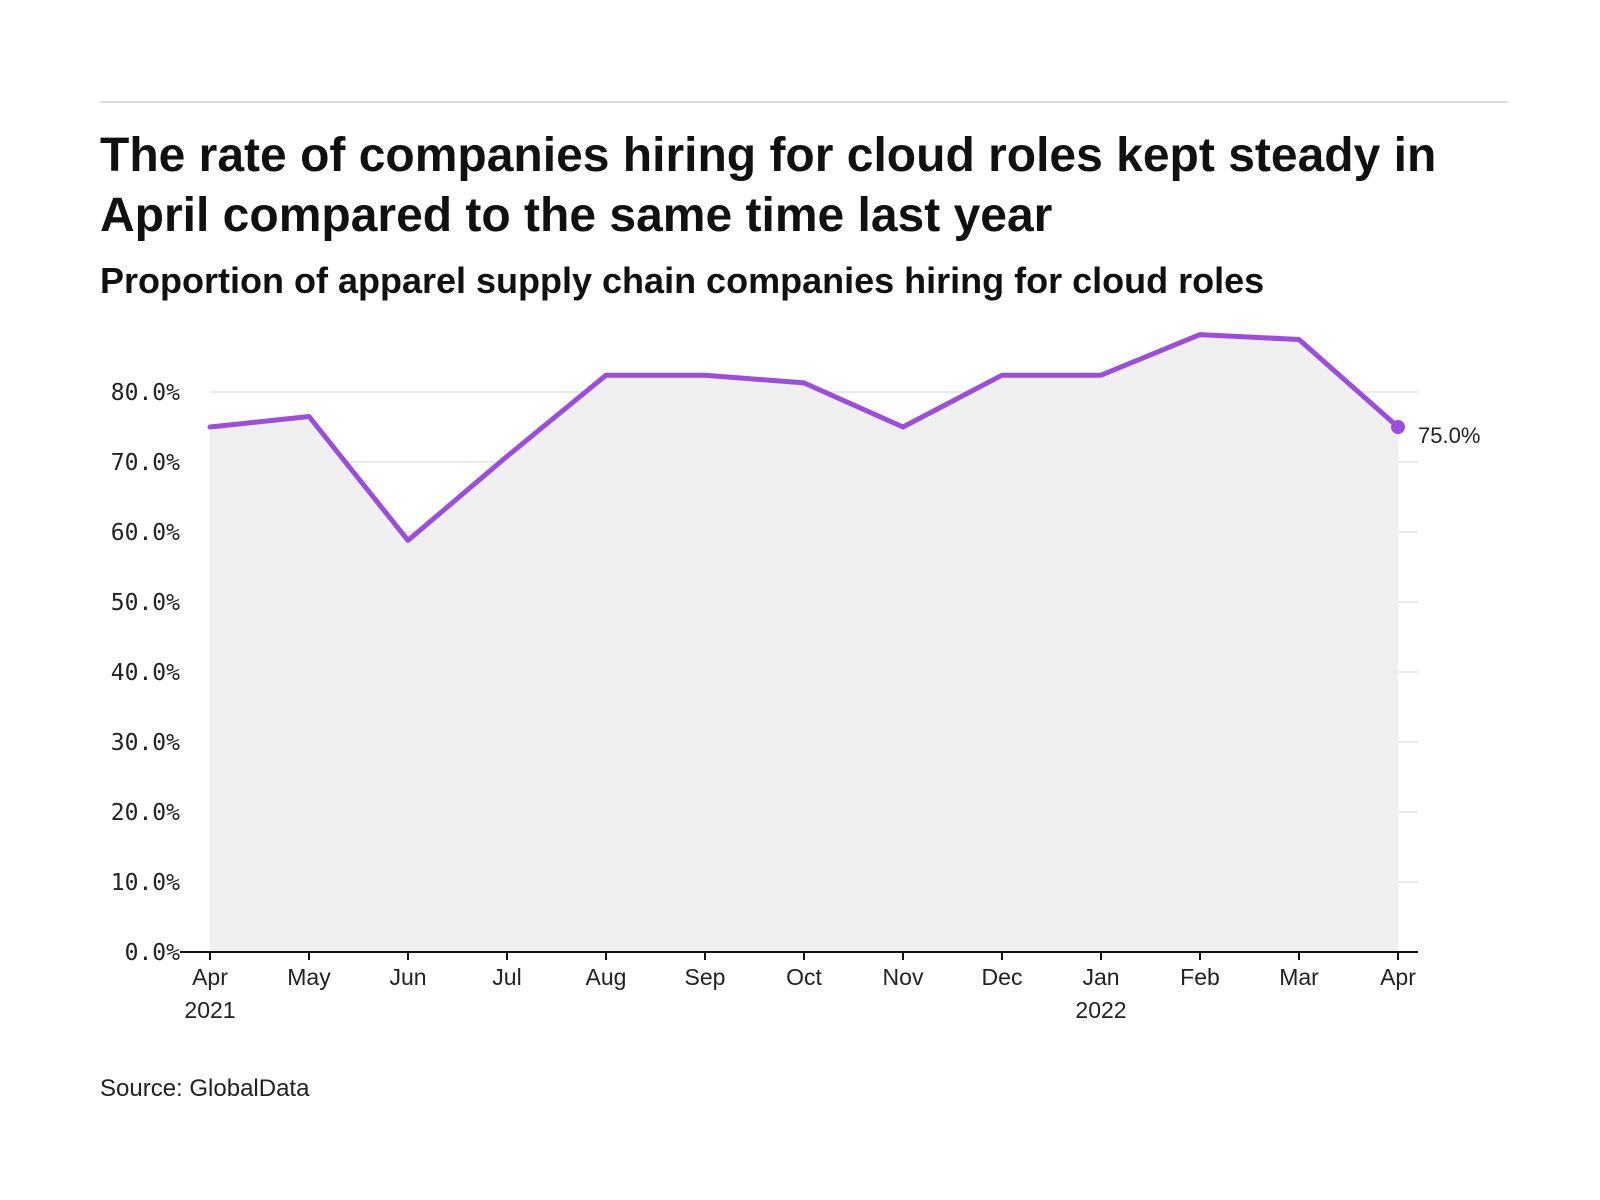  Describe the element at coordinates (606, 977) in the screenshot. I see `x-tick-label: Aug` at that location.